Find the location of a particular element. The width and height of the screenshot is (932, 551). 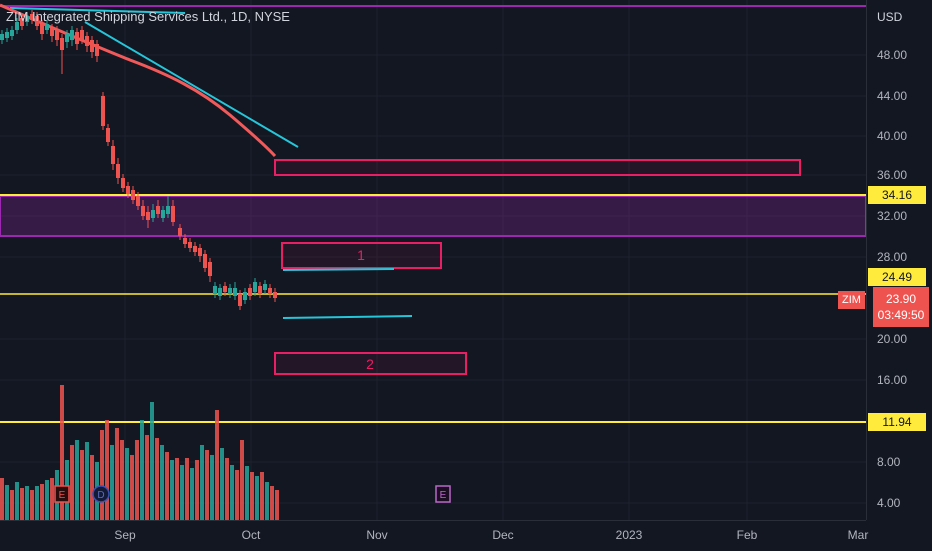

trend-line-down is located at coordinates (191, 84).